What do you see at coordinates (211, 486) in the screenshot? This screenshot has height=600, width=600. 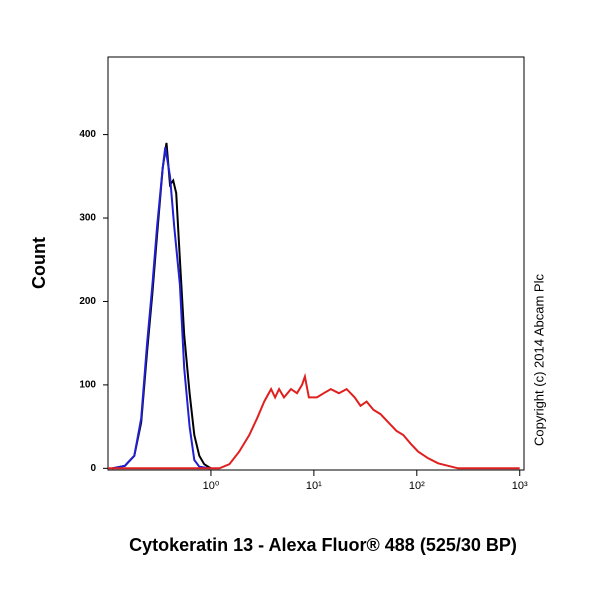 I see `x-tick-label: 10⁰` at bounding box center [211, 486].